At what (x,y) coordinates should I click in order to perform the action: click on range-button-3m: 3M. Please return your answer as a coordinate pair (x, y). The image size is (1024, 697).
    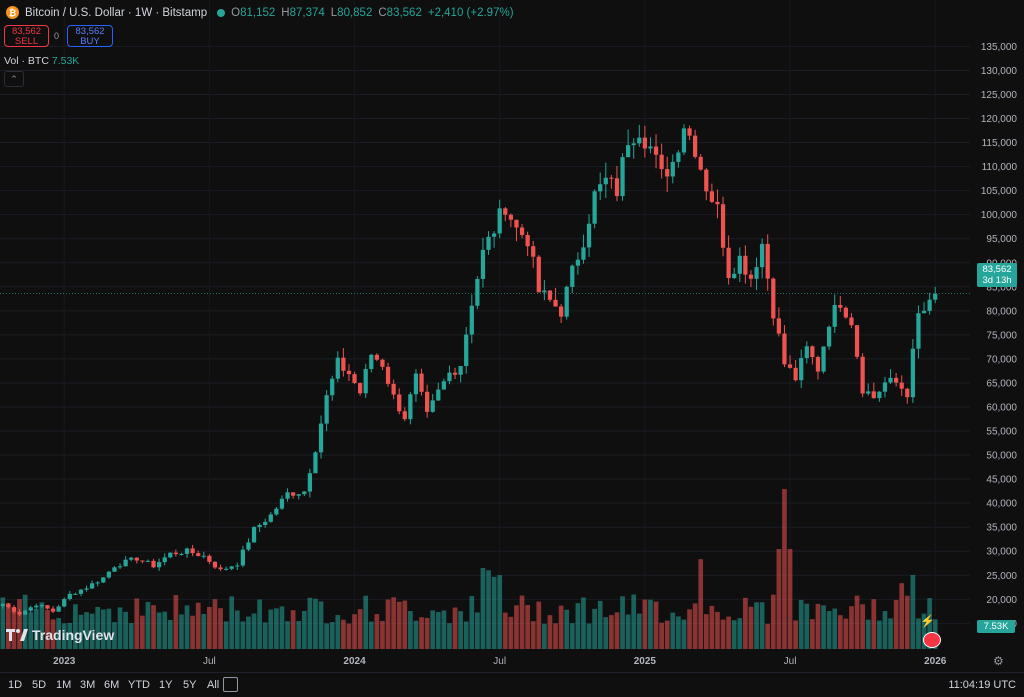
    Looking at the image, I should click on (88, 685).